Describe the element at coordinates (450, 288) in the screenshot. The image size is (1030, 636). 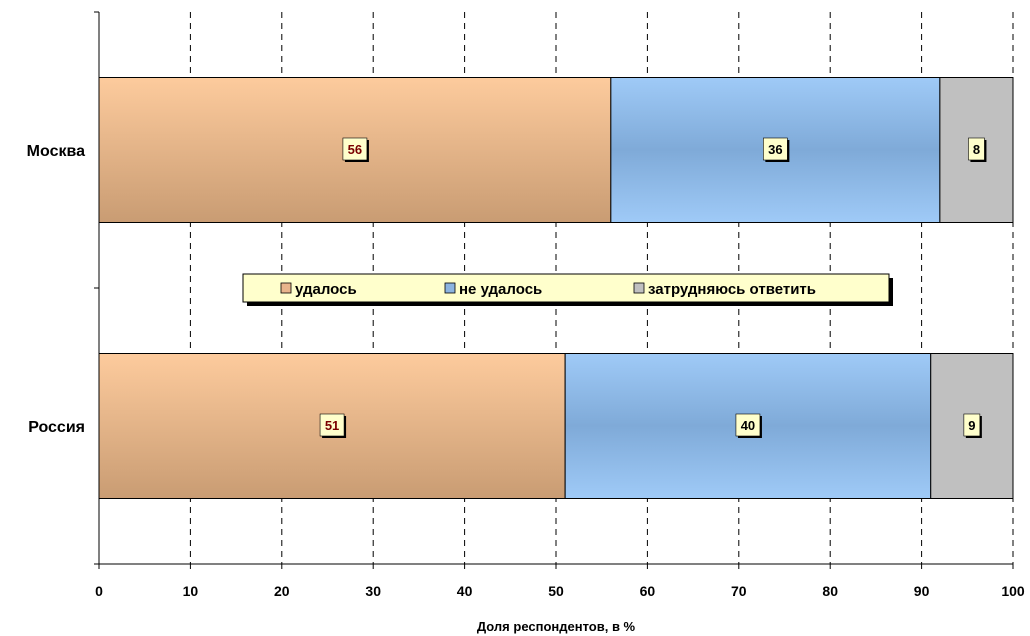
I see `legend-swatch-ne-udalos` at that location.